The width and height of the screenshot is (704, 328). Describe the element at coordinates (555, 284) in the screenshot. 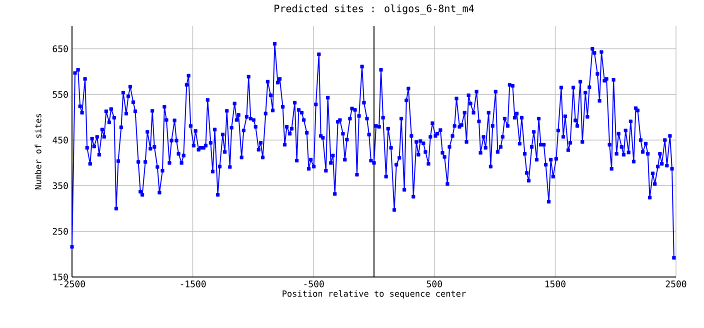

I see `x-tick-label: 1500` at that location.